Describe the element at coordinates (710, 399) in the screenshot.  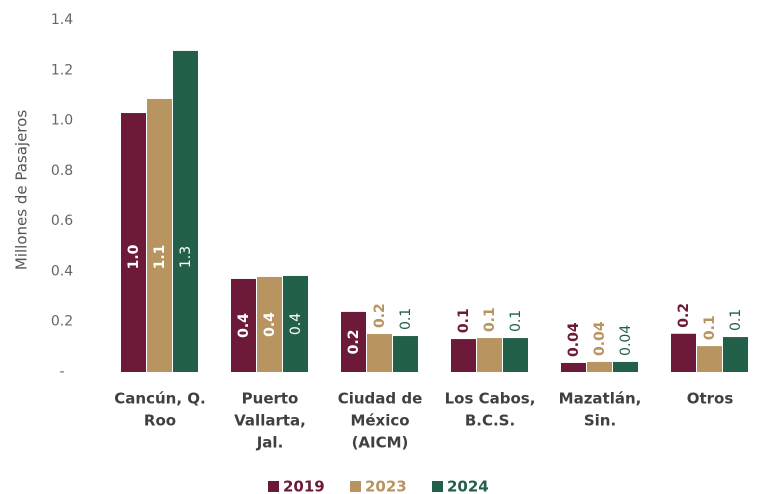
I see `x-tick-label: Otros` at that location.